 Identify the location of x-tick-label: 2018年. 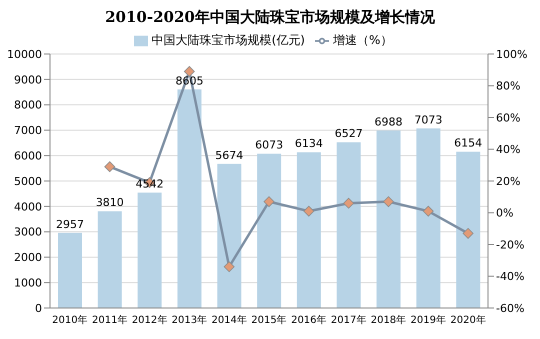
(388, 320).